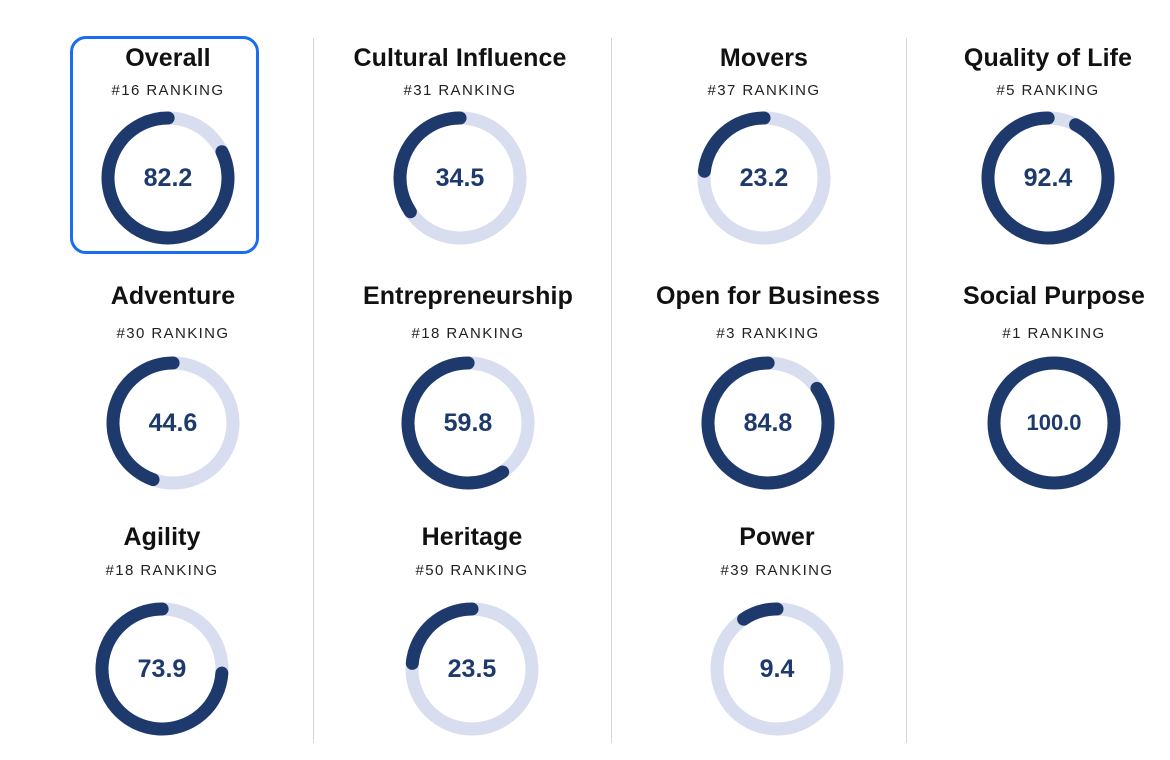 This screenshot has height=760, width=1170. I want to click on ranking-card-open-for-business: Open for Business #3 RANKING 84.8, so click(764, 395).